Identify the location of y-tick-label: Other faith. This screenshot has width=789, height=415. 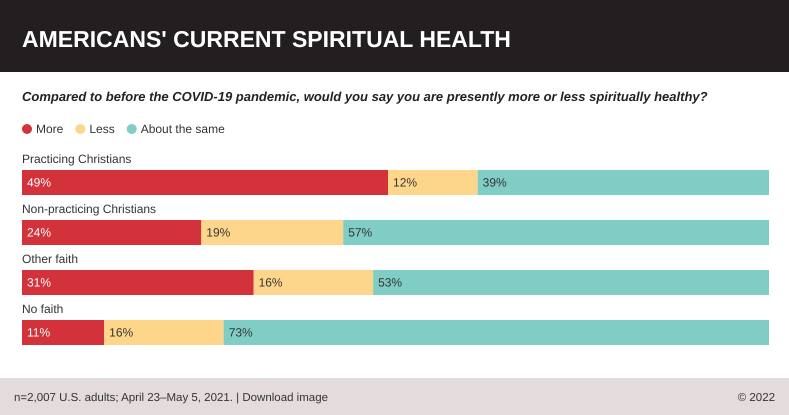
(50, 259).